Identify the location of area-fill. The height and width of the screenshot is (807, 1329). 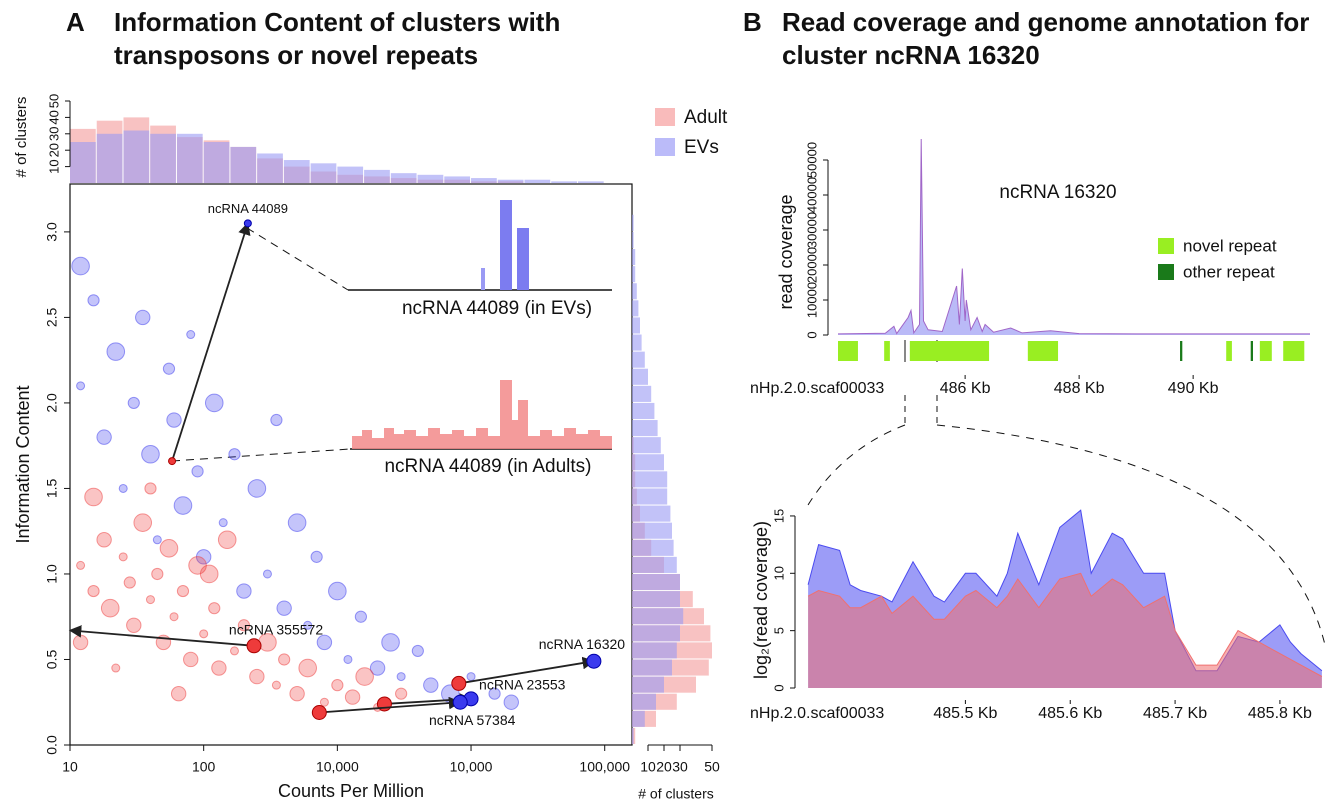
(1065, 630).